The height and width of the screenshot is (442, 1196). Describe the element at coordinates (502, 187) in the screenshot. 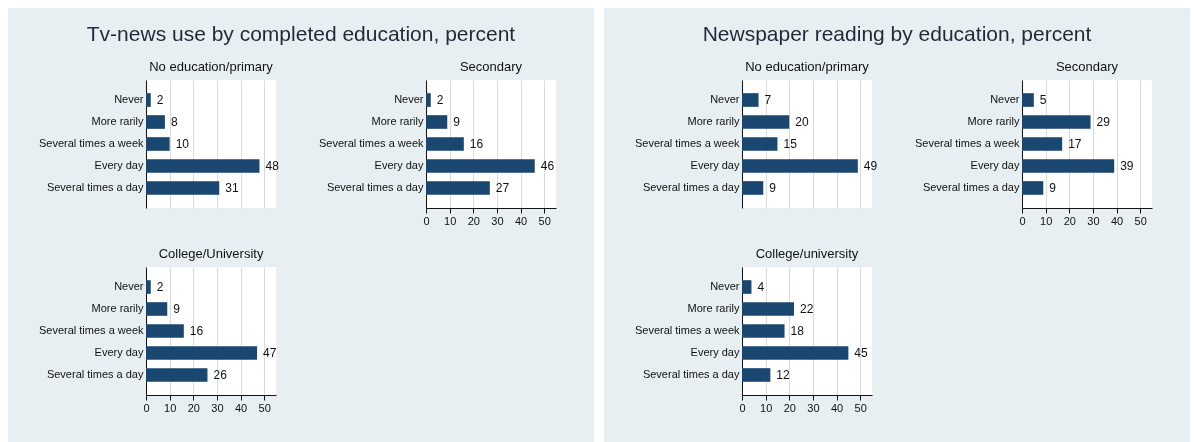

I see `data-label: 27` at that location.